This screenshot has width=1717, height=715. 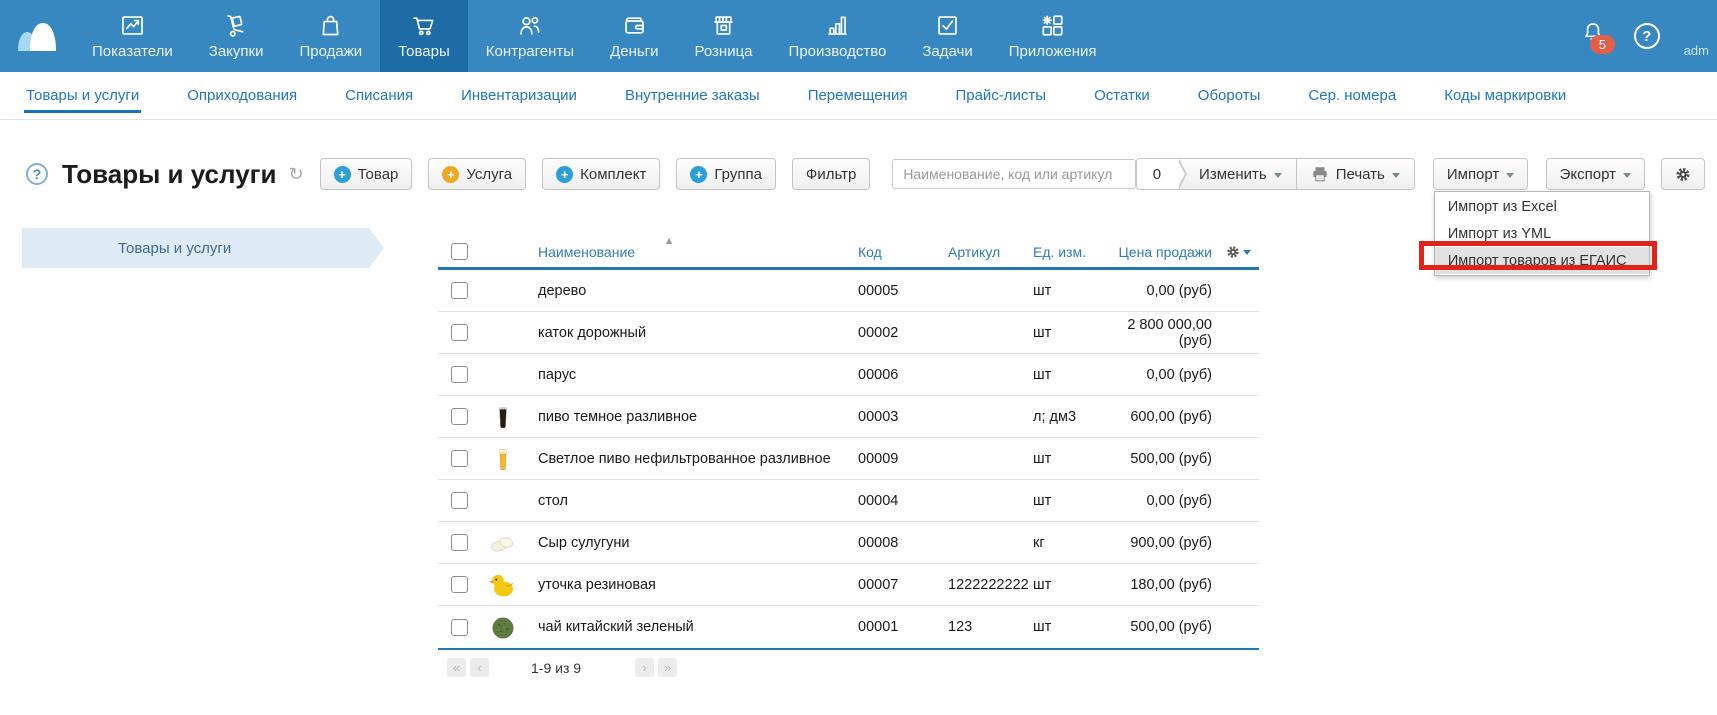 What do you see at coordinates (557, 374) in the screenshot?
I see `cell-name: парус` at bounding box center [557, 374].